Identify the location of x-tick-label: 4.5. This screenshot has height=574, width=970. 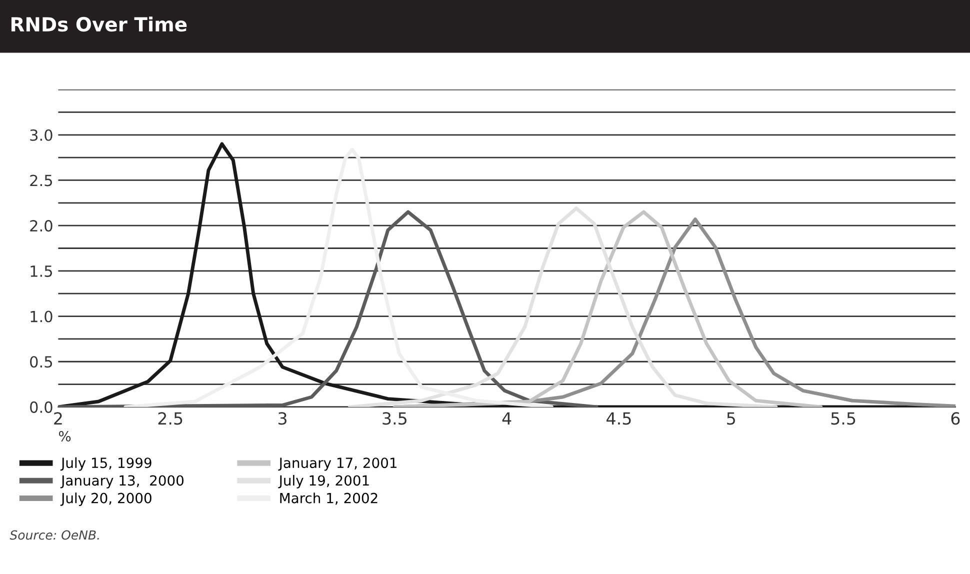
(618, 418).